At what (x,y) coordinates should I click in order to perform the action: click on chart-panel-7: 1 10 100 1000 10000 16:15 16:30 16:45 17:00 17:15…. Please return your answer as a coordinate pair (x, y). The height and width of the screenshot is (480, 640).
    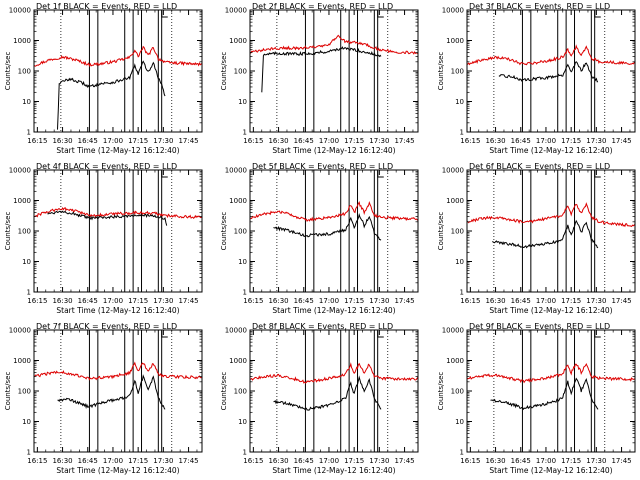
    Looking at the image, I should click on (103, 398).